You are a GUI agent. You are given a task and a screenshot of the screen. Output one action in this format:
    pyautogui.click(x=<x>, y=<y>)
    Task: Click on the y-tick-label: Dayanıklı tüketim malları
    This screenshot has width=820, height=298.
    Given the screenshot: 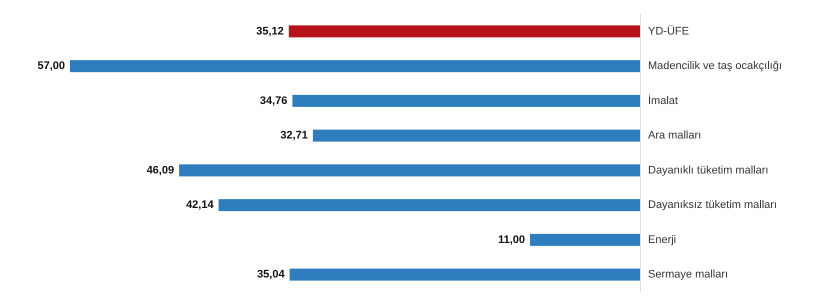 What is the action you would take?
    pyautogui.click(x=708, y=170)
    